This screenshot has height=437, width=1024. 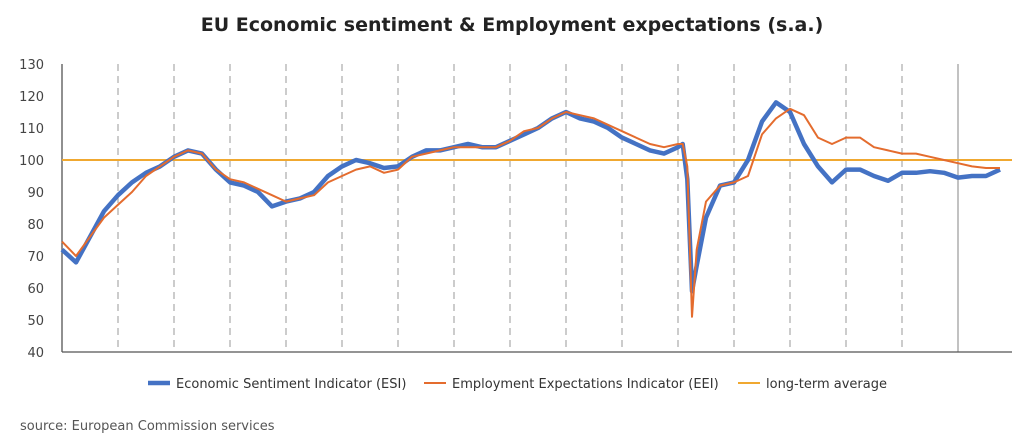 I want to click on y-tick-label: 80, so click(x=35, y=225).